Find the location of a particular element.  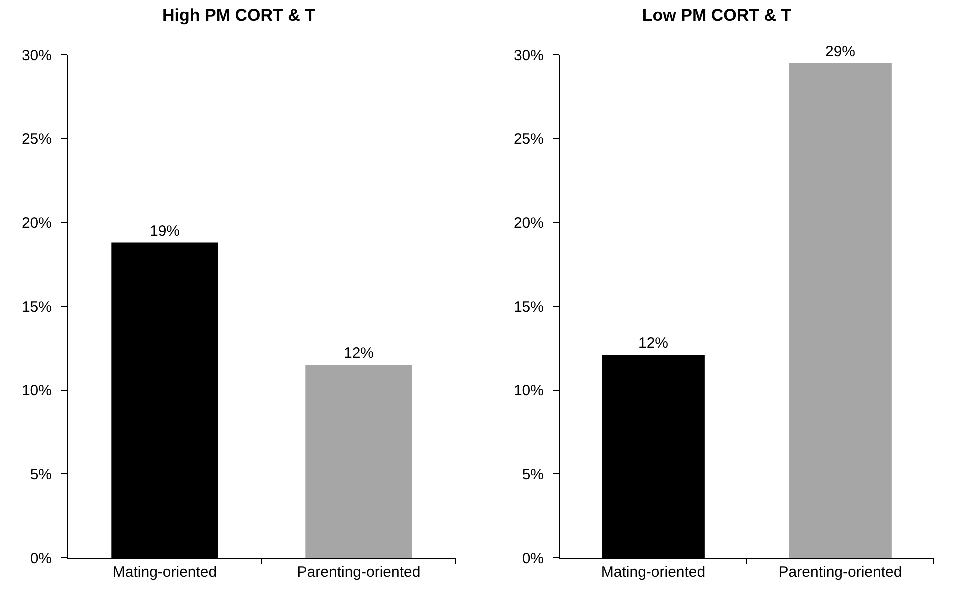

chart-title: Low PM CORT & T is located at coordinates (717, 15).